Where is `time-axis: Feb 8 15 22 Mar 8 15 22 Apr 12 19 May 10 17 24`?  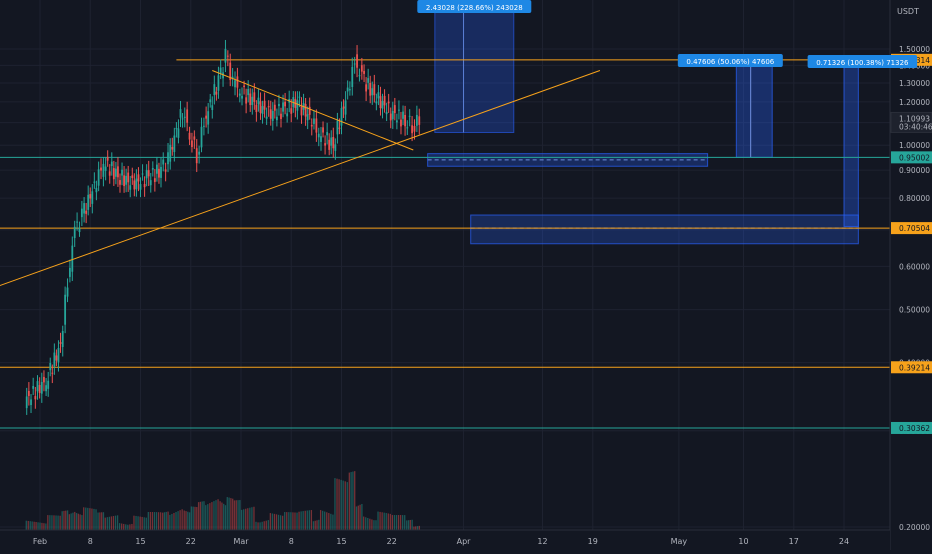 time-axis: Feb 8 15 22 Mar 8 15 22 Apr 12 19 May 10 17 24 is located at coordinates (445, 539).